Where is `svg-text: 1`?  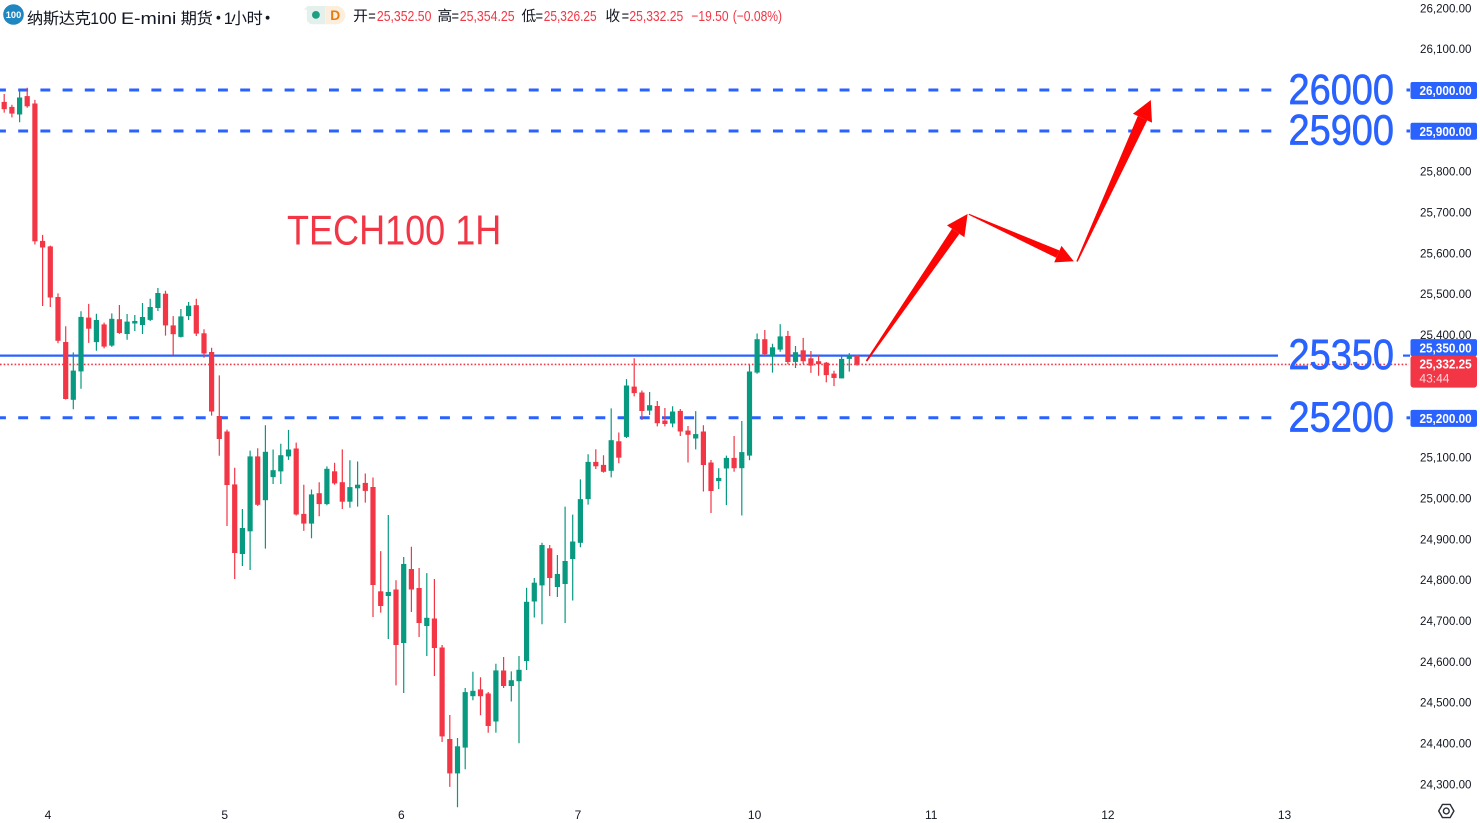 svg-text: 1 is located at coordinates (228, 19).